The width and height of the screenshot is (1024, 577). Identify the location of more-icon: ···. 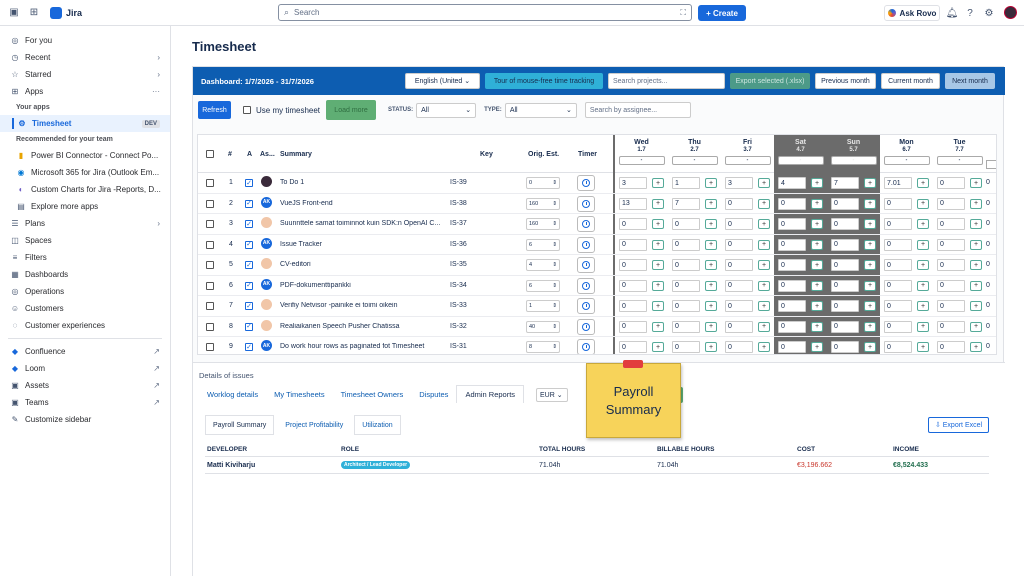
(156, 91).